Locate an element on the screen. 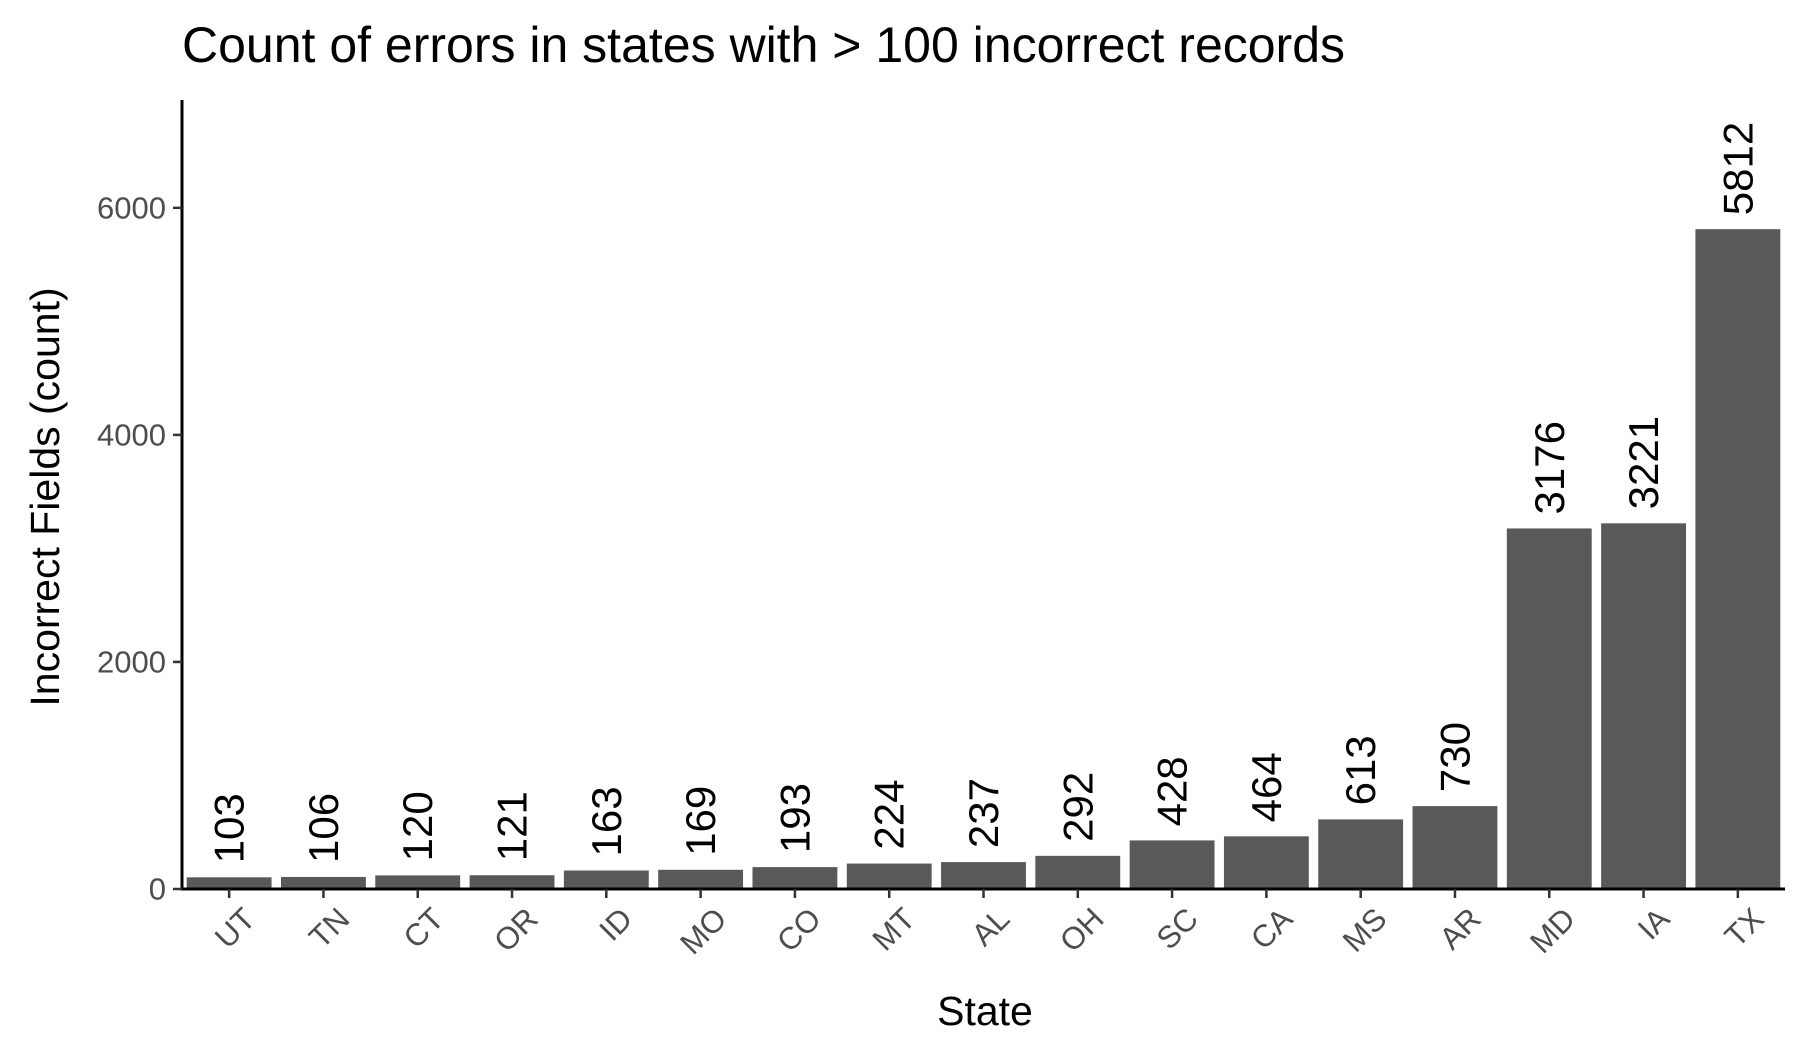  y-tick-label-2000: 2000 is located at coordinates (131, 661).